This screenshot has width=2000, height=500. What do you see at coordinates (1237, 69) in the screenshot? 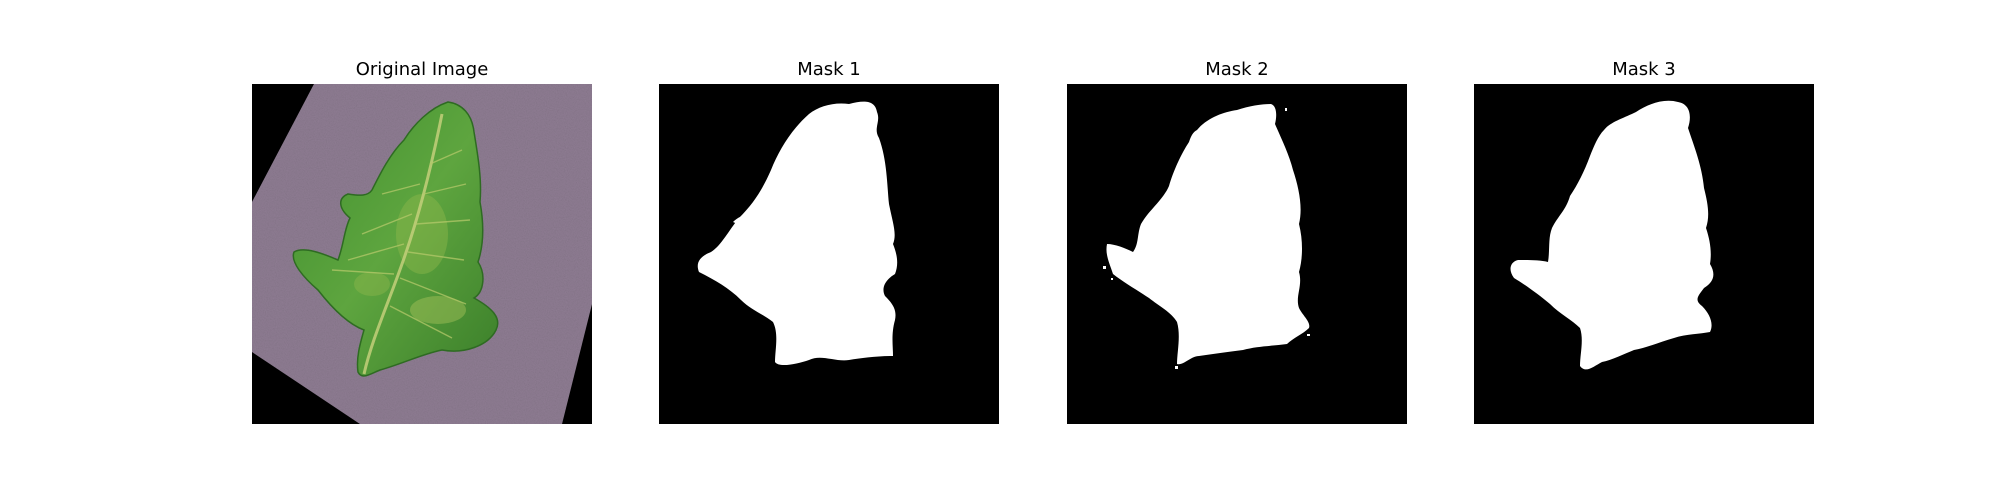
I see `panel-title: Mask 2` at bounding box center [1237, 69].